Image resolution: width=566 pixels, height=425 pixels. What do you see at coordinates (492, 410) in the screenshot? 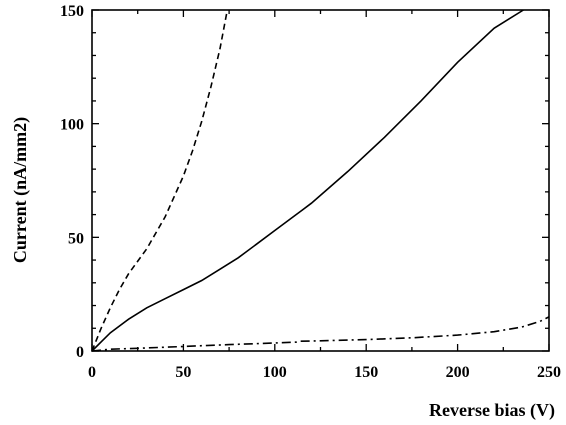
I see `x-axis-label: Reverse bias (V)` at bounding box center [492, 410].